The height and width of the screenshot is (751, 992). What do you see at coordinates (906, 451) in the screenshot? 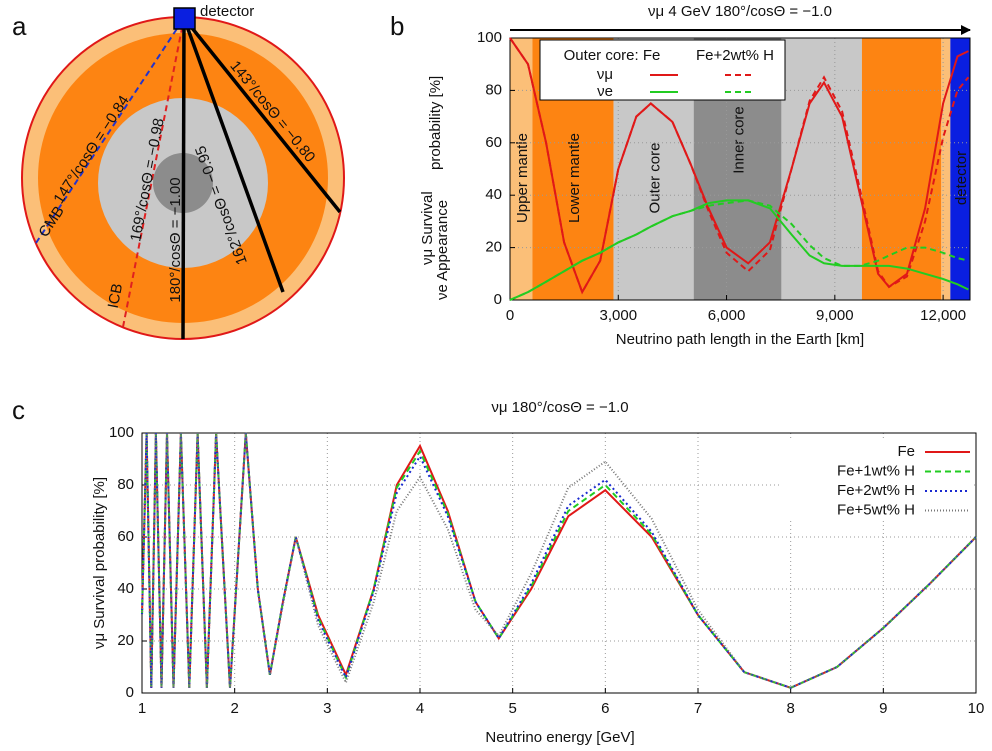
I see `legend-label: Fe` at bounding box center [906, 451].